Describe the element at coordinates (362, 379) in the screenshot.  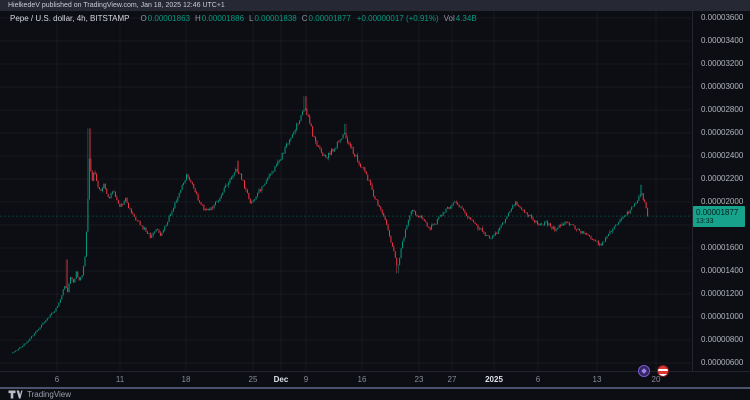
I see `time-axis-label: 16` at that location.